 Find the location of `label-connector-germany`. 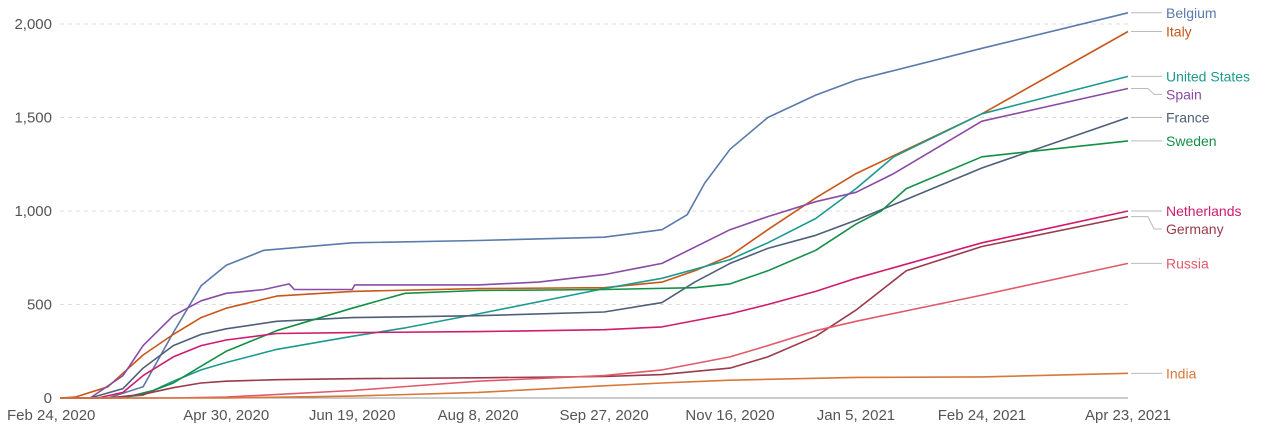

label-connector-germany is located at coordinates (1146, 223).